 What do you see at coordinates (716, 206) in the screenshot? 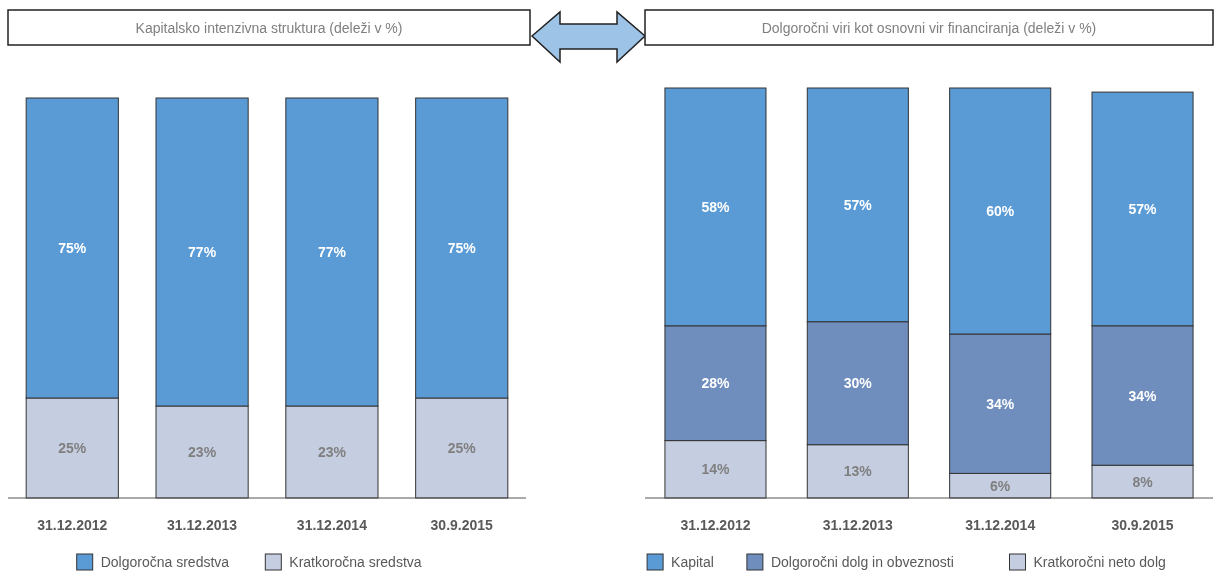
I see `data-label: 58%` at bounding box center [716, 206].